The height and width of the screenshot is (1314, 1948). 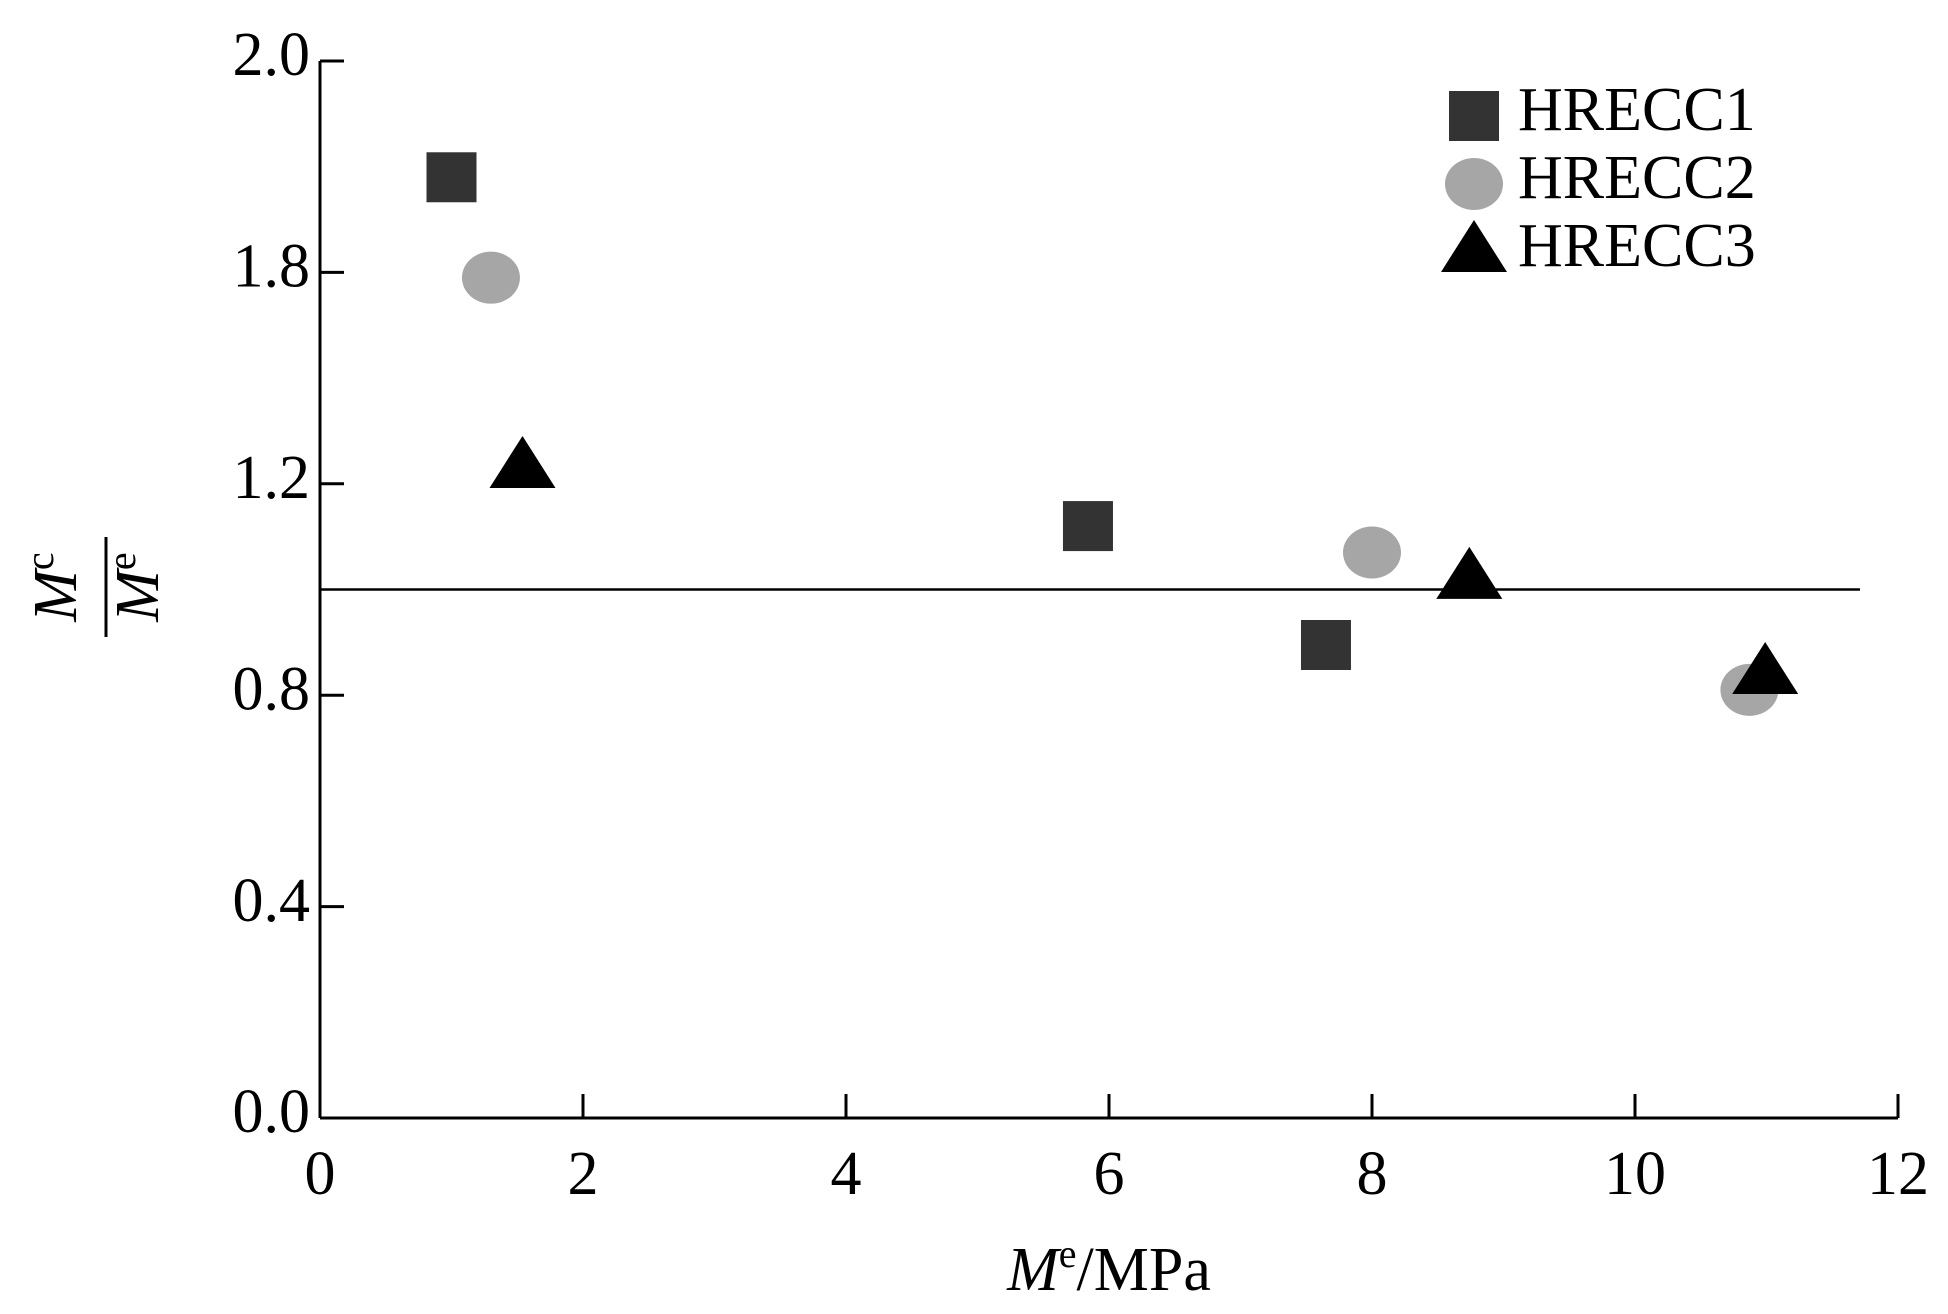 What do you see at coordinates (272, 1112) in the screenshot?
I see `y-tick-label: 0.0` at bounding box center [272, 1112].